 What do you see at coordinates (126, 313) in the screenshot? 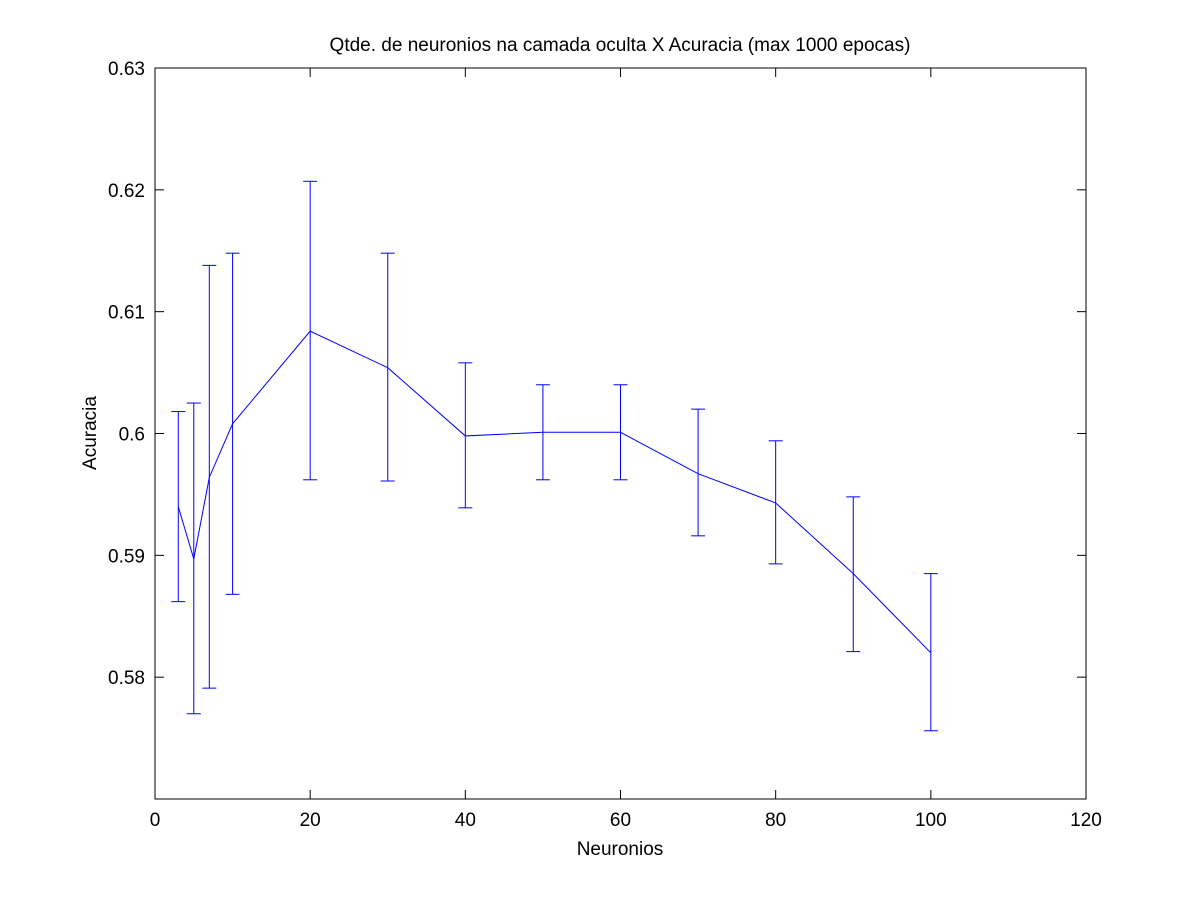
I see `y-tick-label: 0.61` at bounding box center [126, 313].